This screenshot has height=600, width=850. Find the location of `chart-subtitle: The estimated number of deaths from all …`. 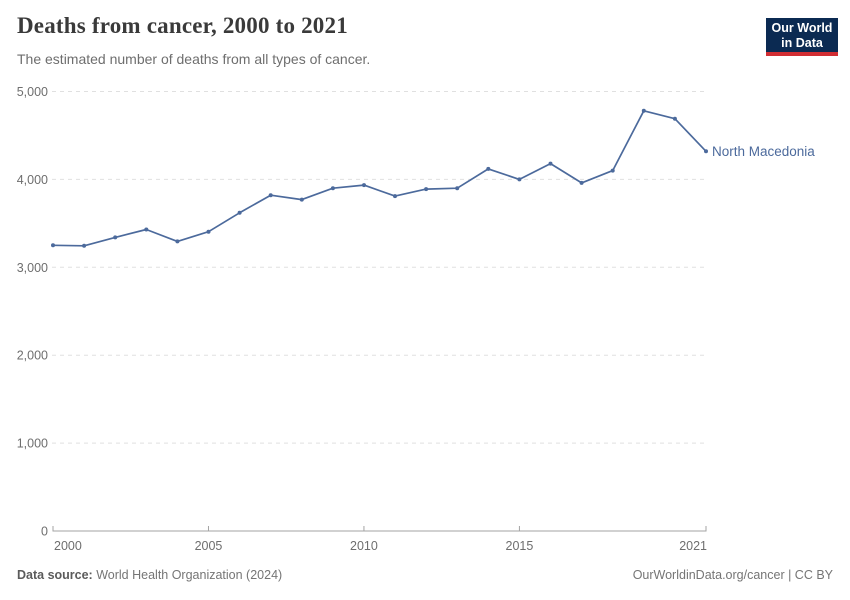

chart-subtitle: The estimated number of deaths from all … is located at coordinates (194, 59).